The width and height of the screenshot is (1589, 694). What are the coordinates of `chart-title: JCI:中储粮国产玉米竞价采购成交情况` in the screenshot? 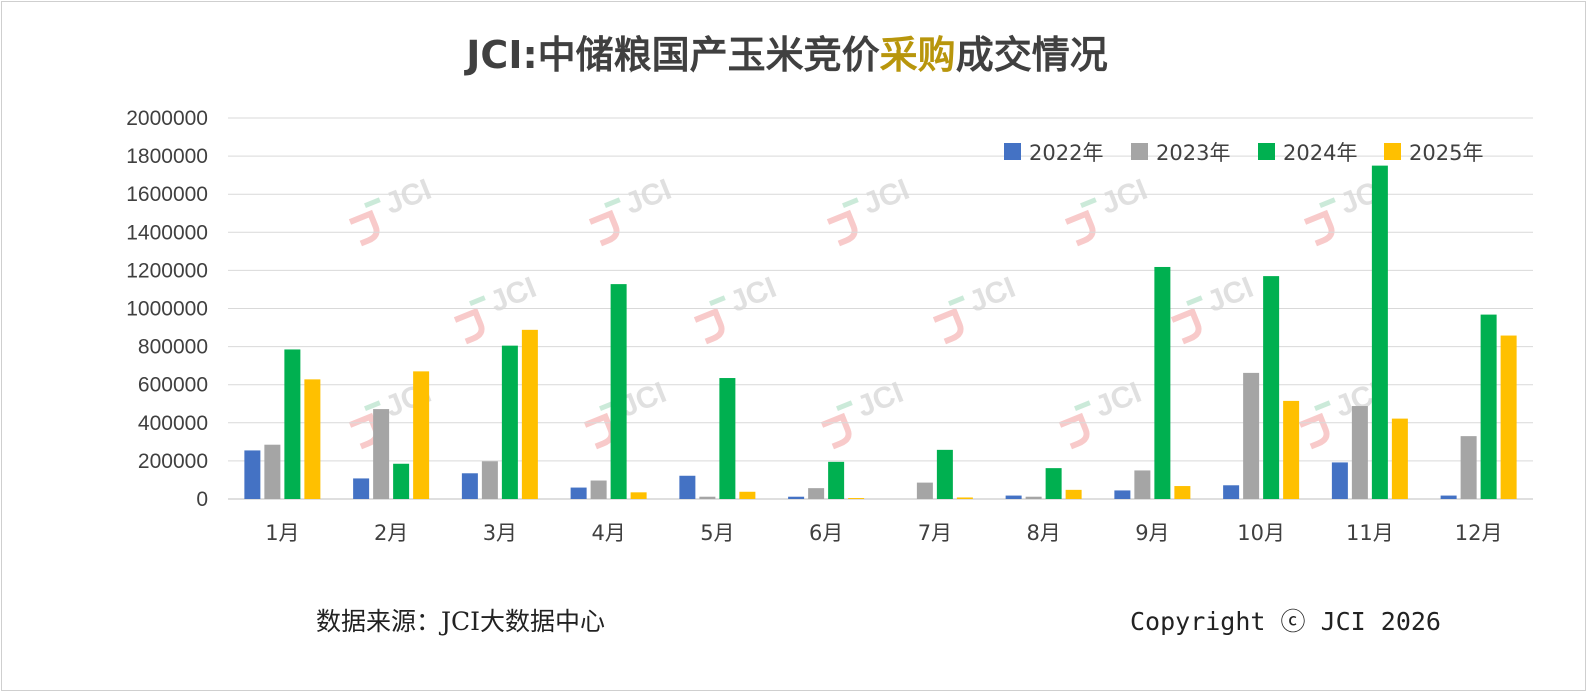 It's located at (785, 55).